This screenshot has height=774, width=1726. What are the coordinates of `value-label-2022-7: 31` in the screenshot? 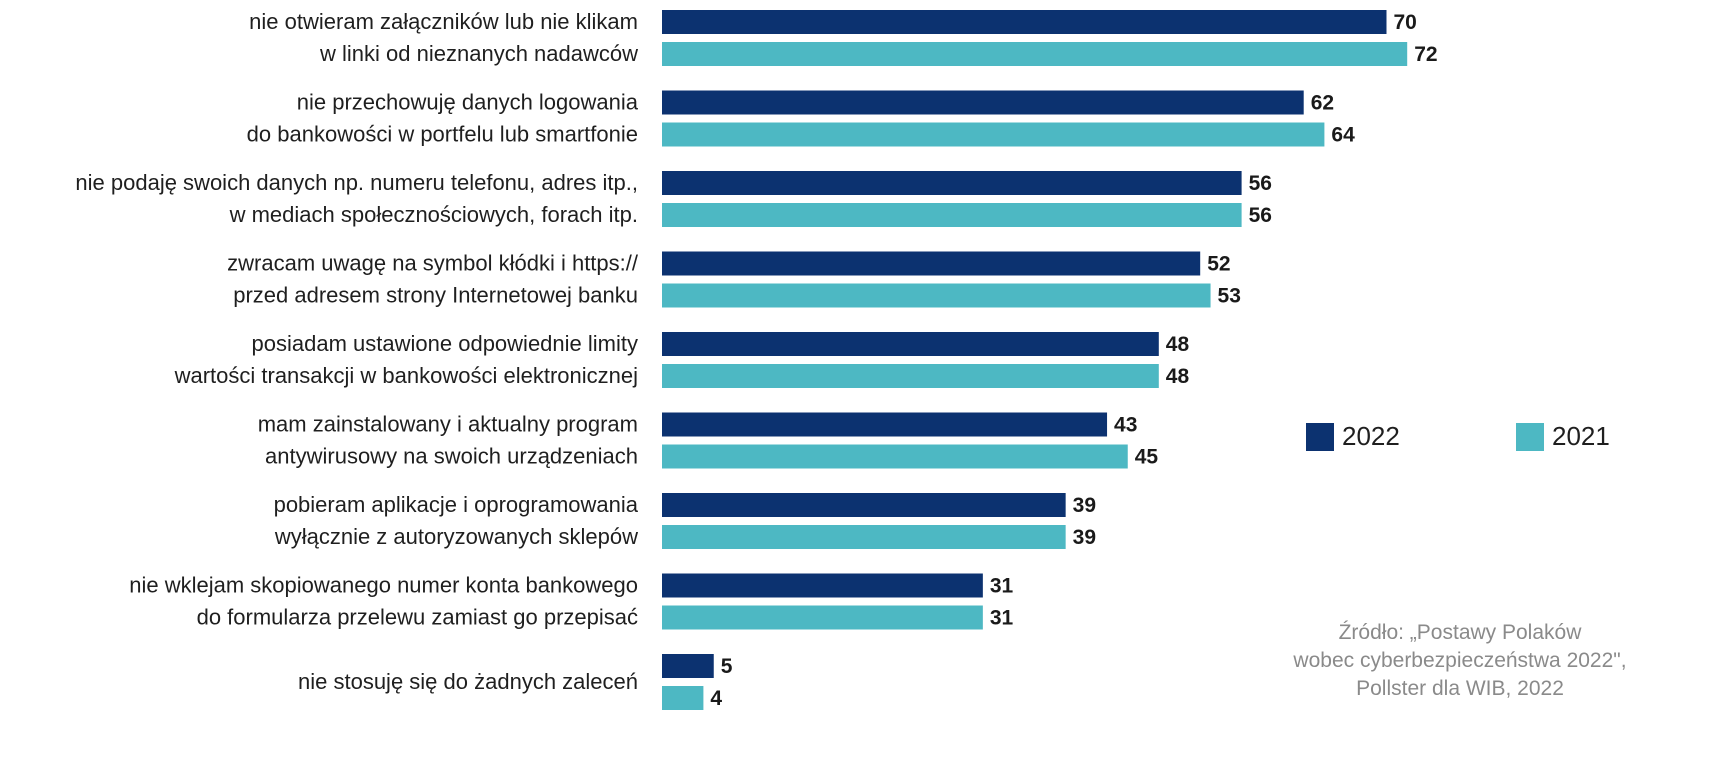 It's located at (1002, 586).